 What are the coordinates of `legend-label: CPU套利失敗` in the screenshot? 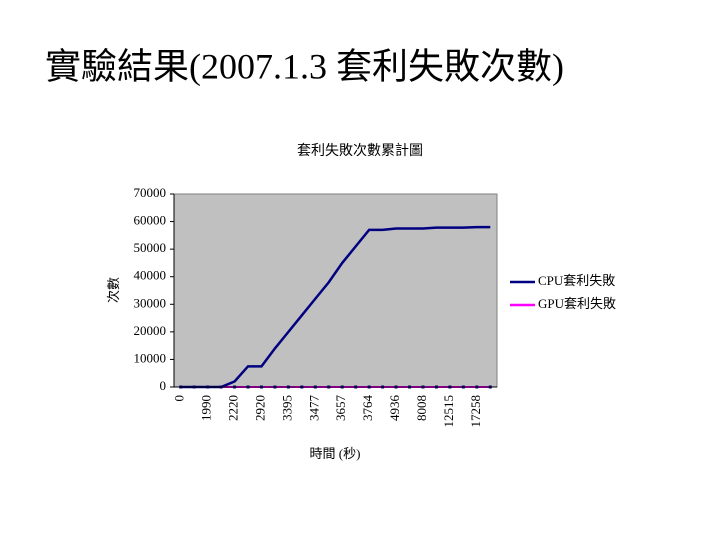 It's located at (576, 280).